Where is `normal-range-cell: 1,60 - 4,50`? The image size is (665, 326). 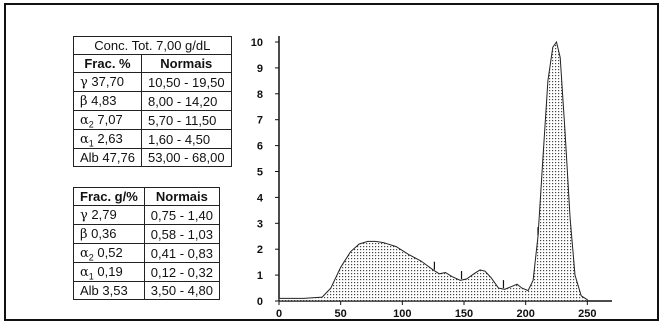 normal-range-cell: 1,60 - 4,50 is located at coordinates (186, 139).